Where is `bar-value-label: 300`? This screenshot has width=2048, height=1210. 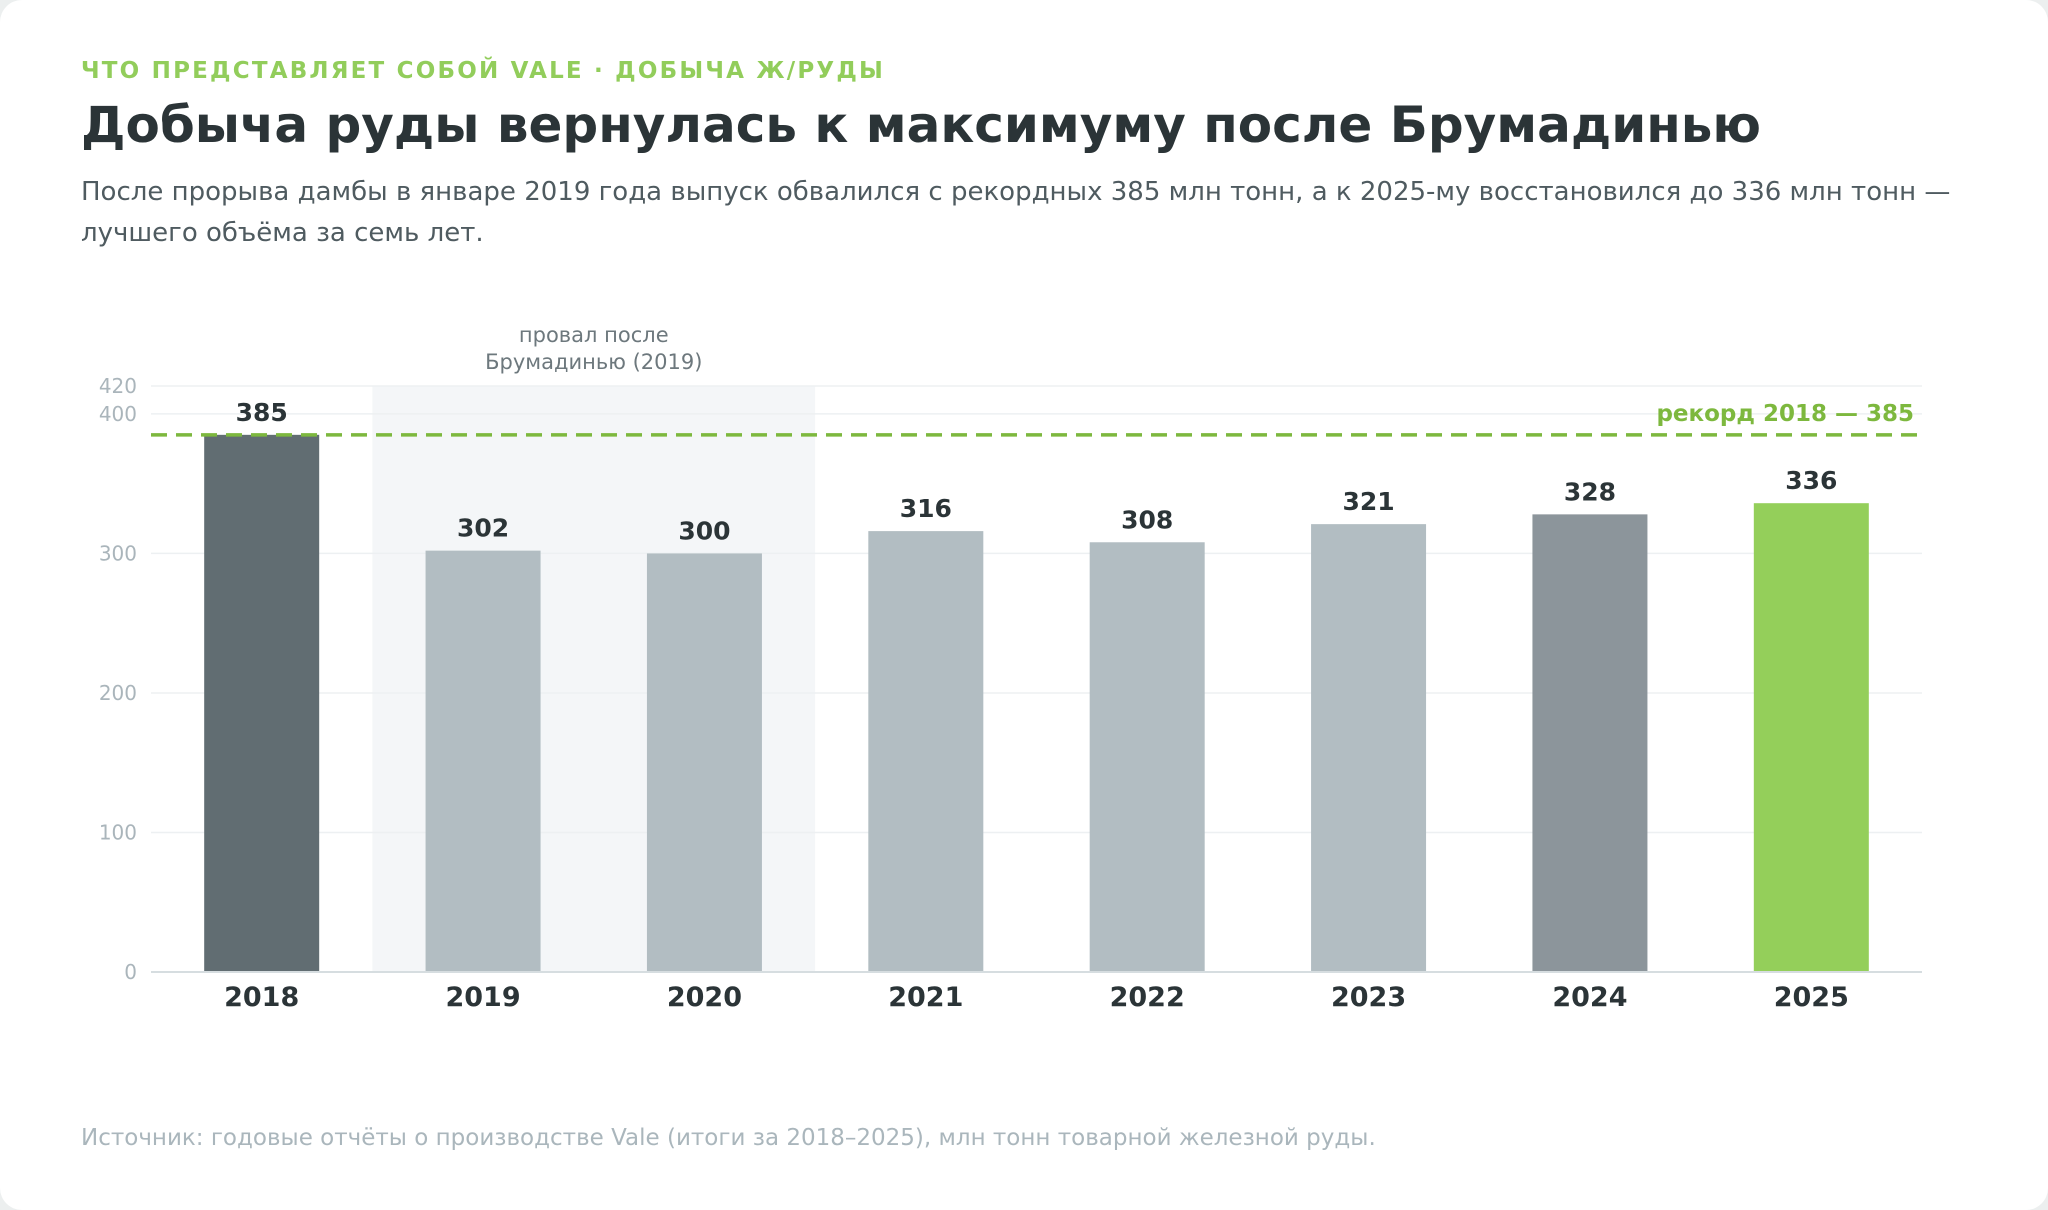 bar-value-label: 300 is located at coordinates (704, 530).